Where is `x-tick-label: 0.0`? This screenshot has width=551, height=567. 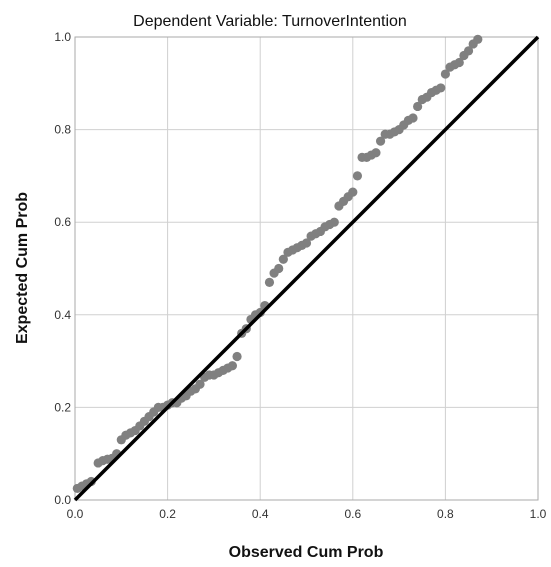
x-tick-label: 0.0 is located at coordinates (75, 514).